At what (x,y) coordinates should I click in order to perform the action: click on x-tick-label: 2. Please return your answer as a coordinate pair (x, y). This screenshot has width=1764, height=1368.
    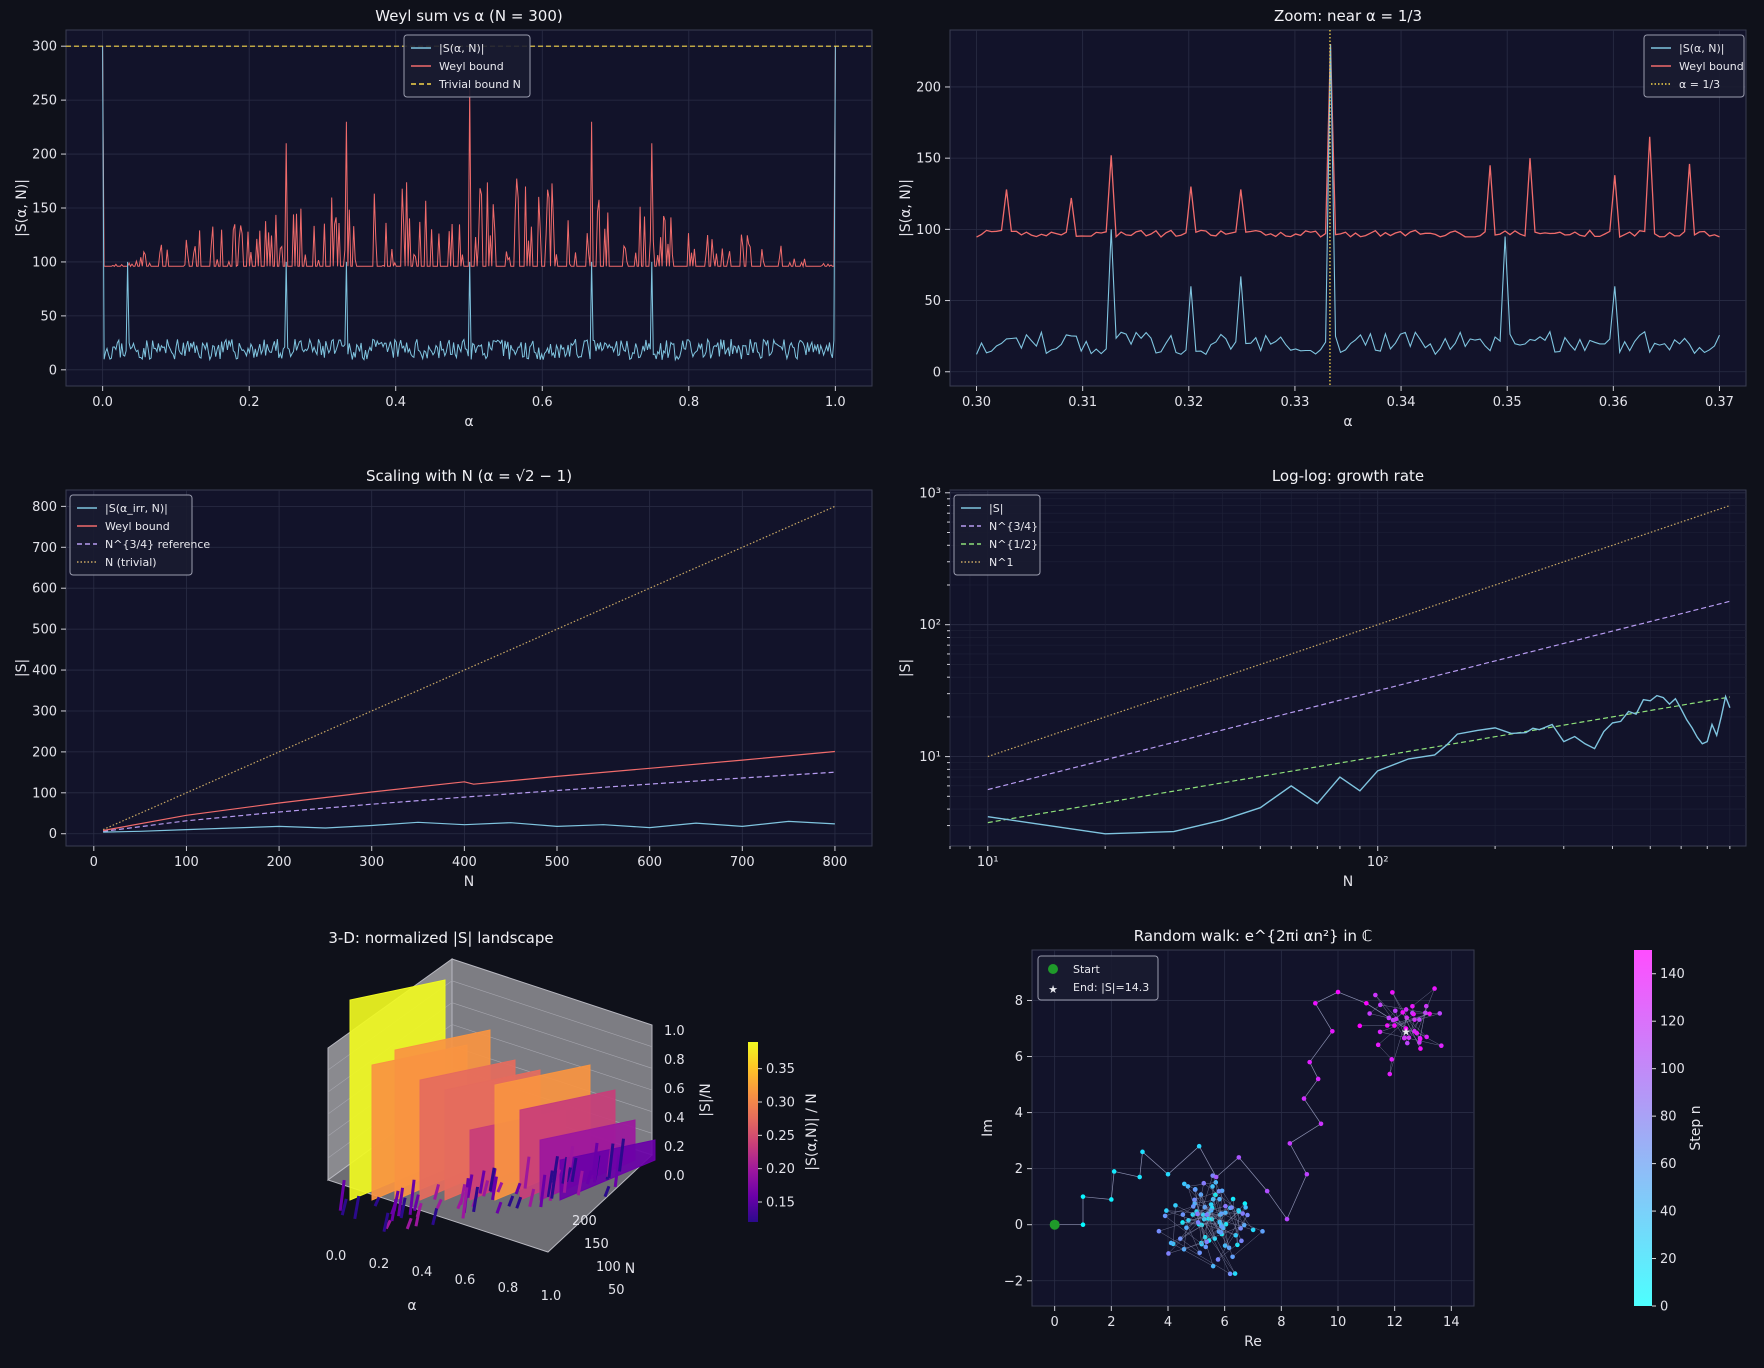
    Looking at the image, I should click on (1111, 1322).